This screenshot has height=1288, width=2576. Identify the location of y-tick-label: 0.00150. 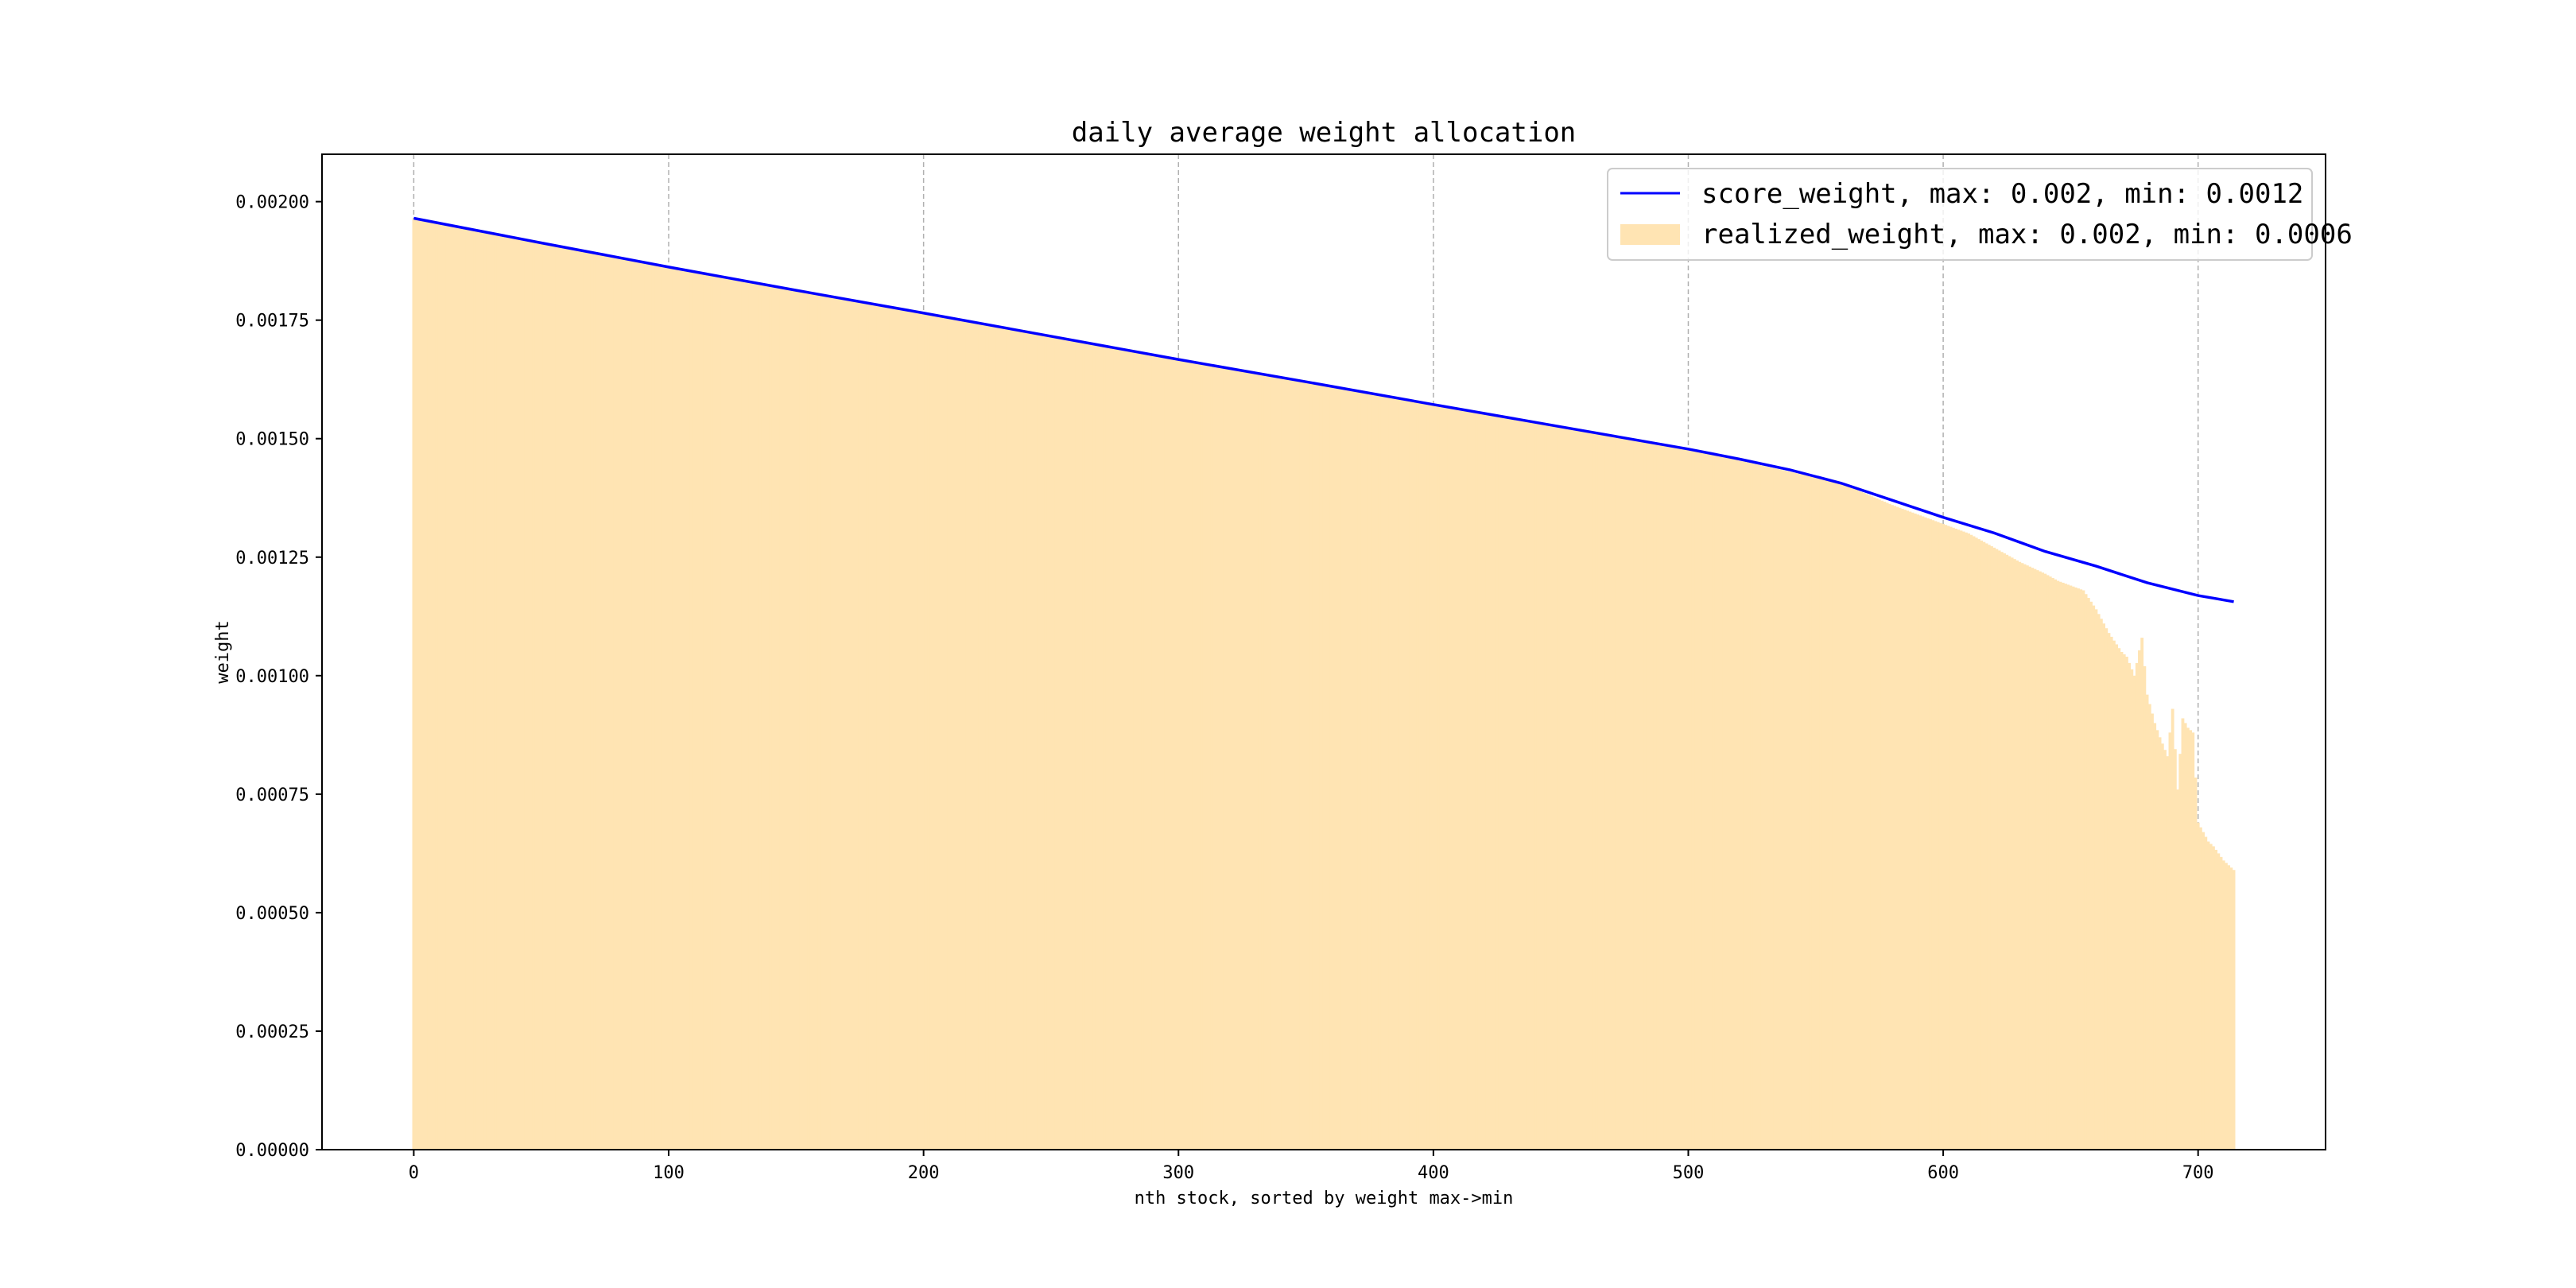
(272, 440).